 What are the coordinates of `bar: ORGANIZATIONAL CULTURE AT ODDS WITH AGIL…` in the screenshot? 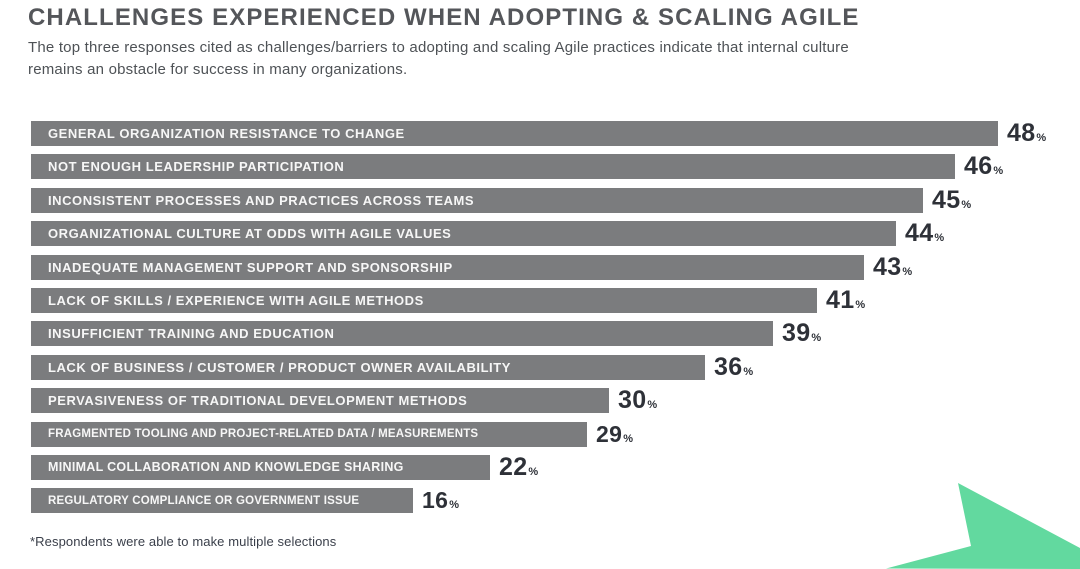 It's located at (463, 234).